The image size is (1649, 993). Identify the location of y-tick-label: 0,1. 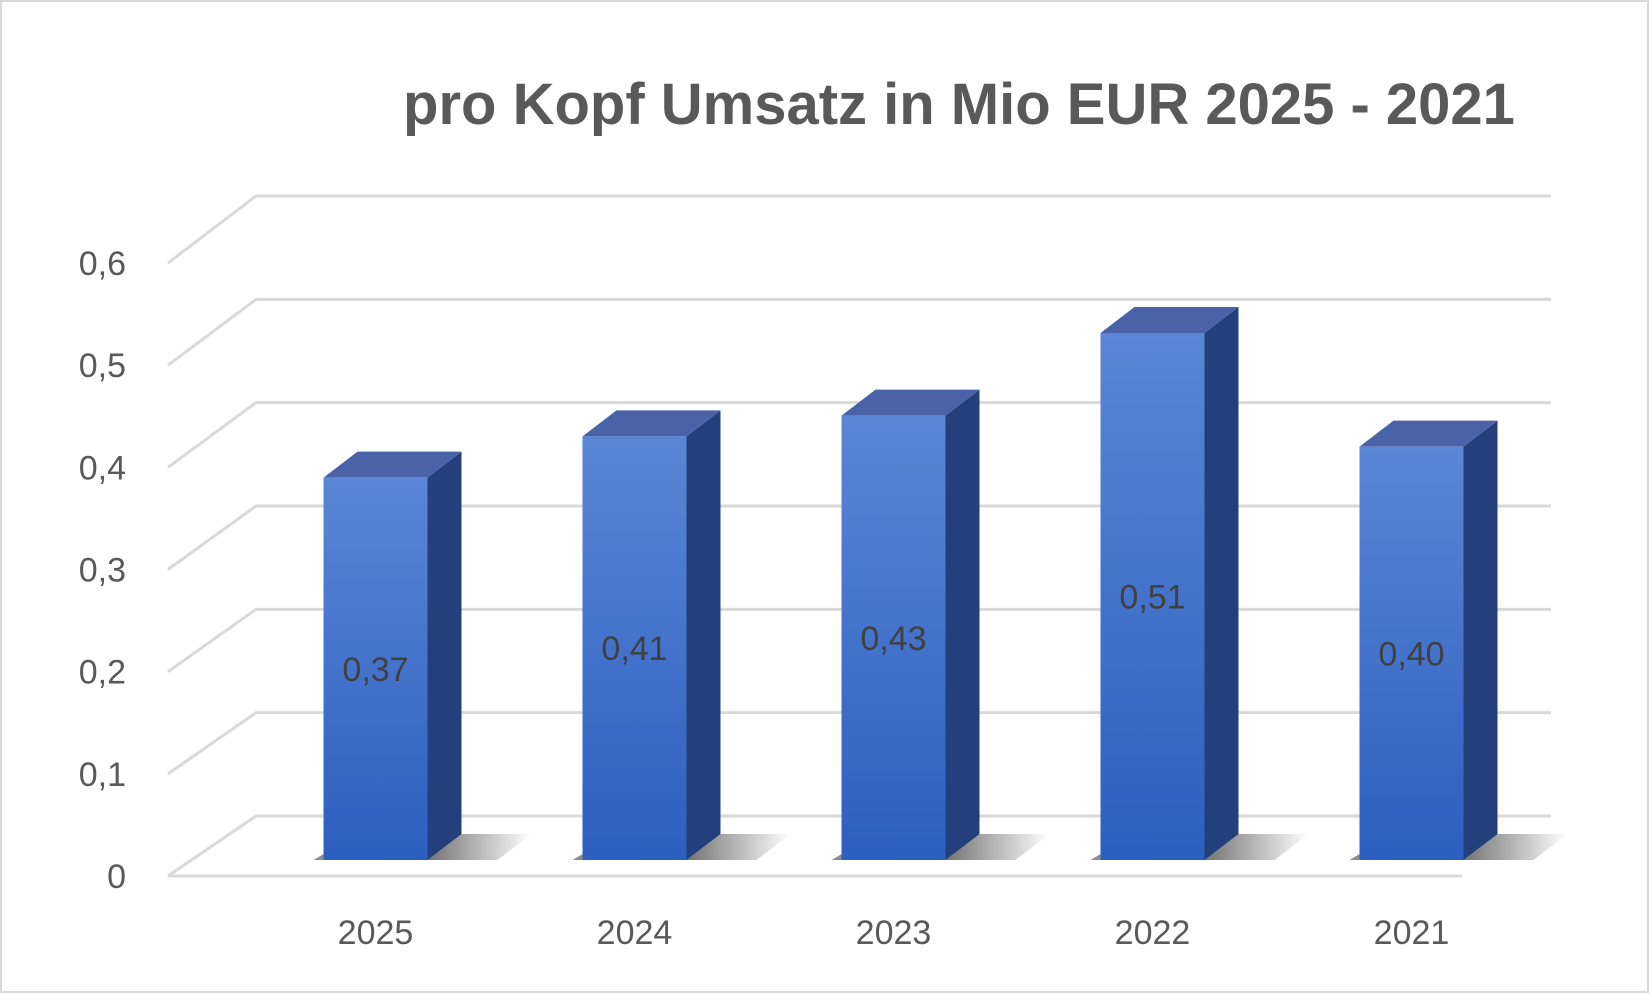
(102, 775).